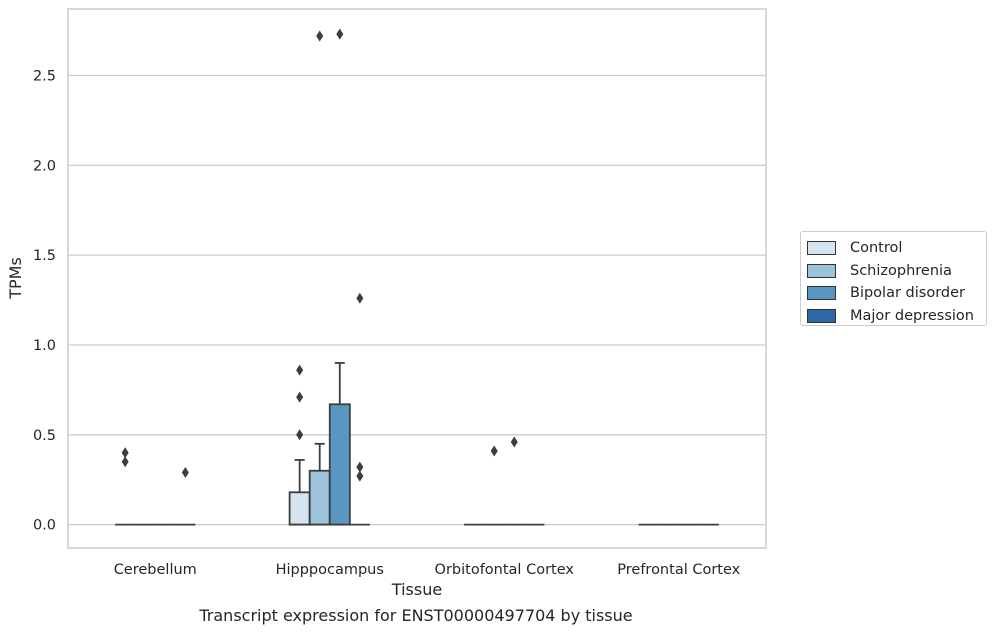 The height and width of the screenshot is (634, 997). I want to click on legend-label: Control, so click(876, 248).